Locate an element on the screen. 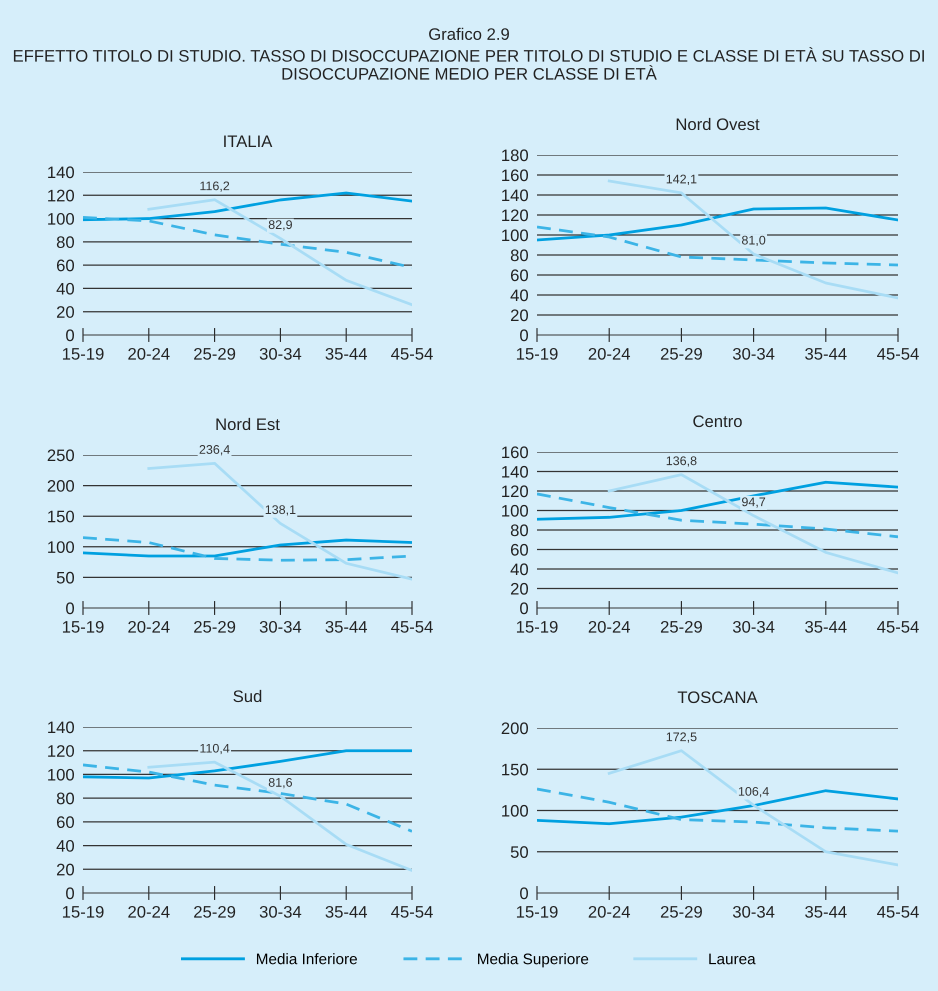 The image size is (938, 991). y-tick-label: 180 is located at coordinates (515, 155).